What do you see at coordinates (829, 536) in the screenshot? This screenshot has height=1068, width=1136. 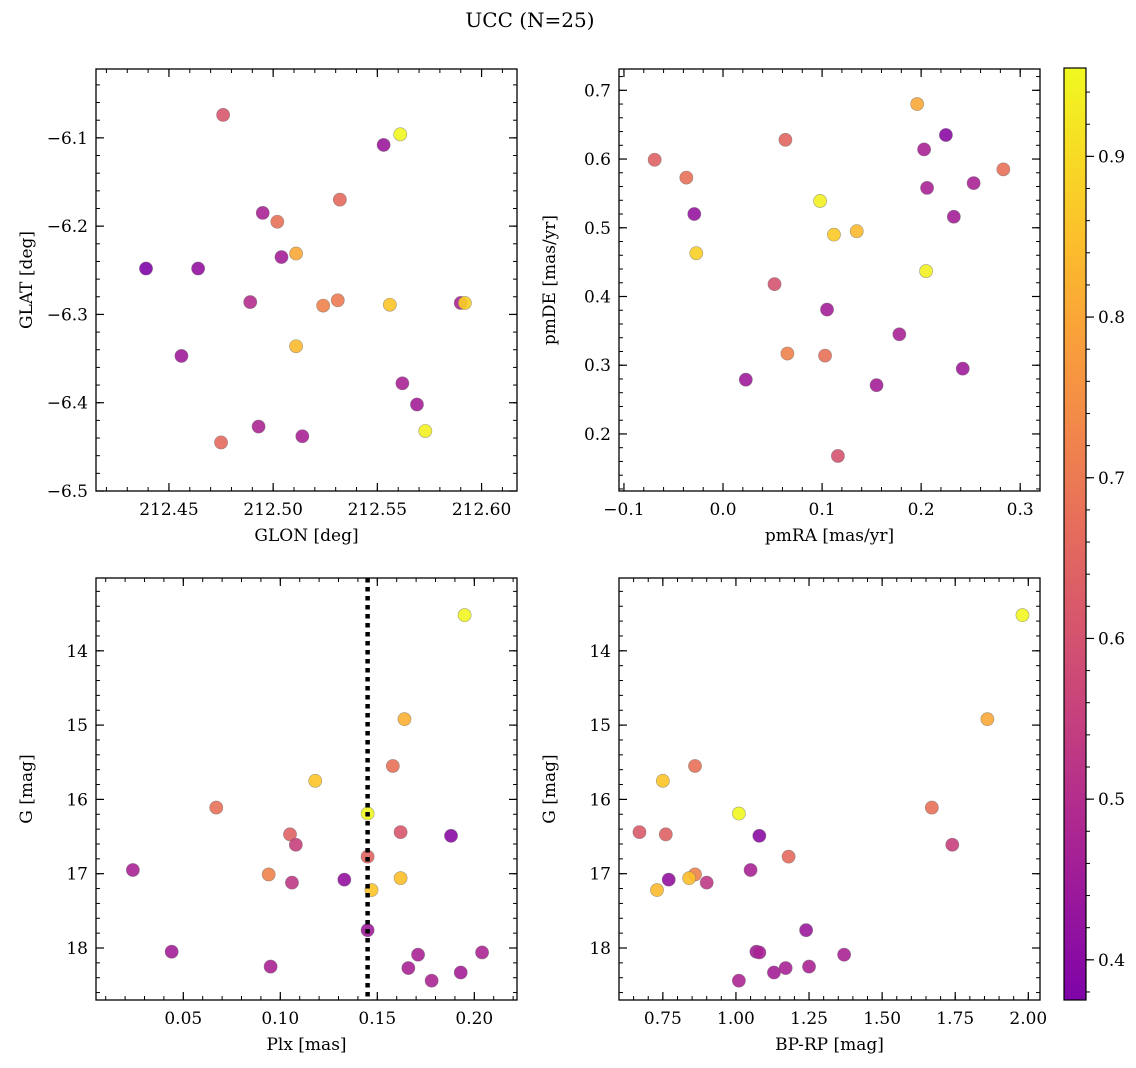 I see `x-axis-label: pmRA [mas/yr]` at bounding box center [829, 536].